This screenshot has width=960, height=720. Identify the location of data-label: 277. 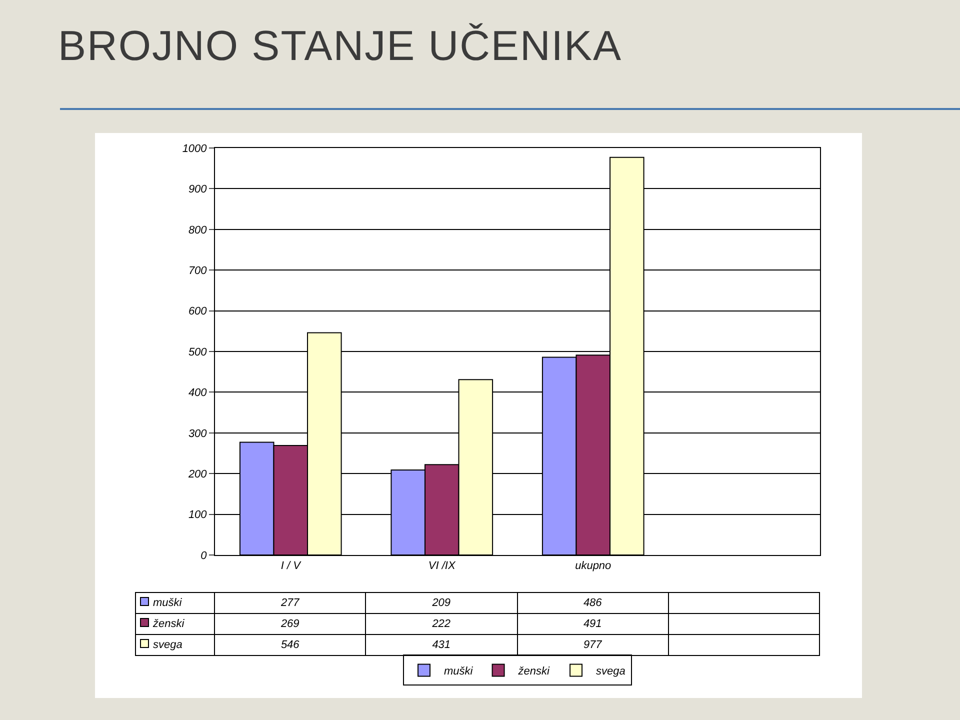
(290, 603).